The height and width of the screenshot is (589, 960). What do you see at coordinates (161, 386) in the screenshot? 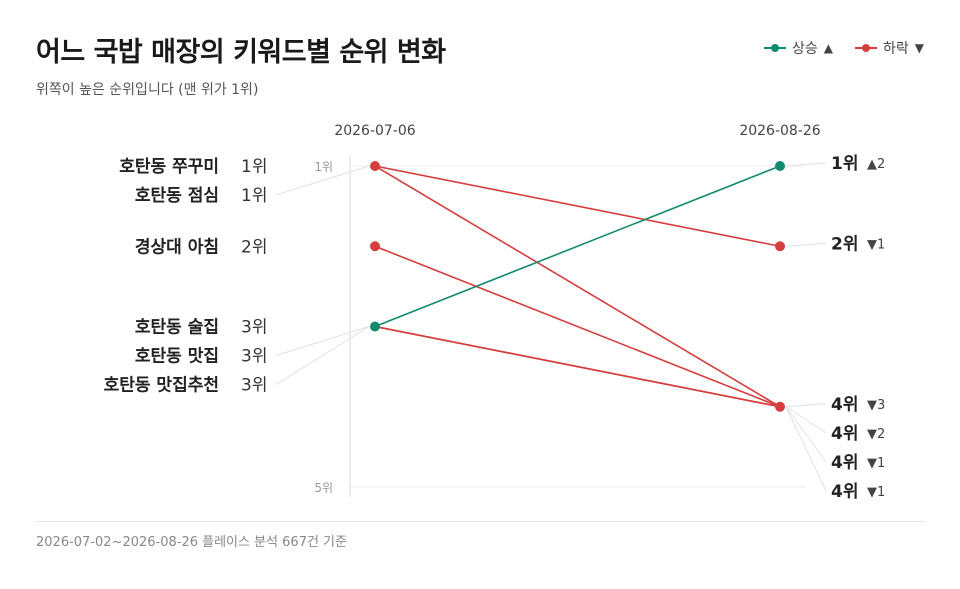
I see `left-label-name: 호탄동 맛집추천` at bounding box center [161, 386].